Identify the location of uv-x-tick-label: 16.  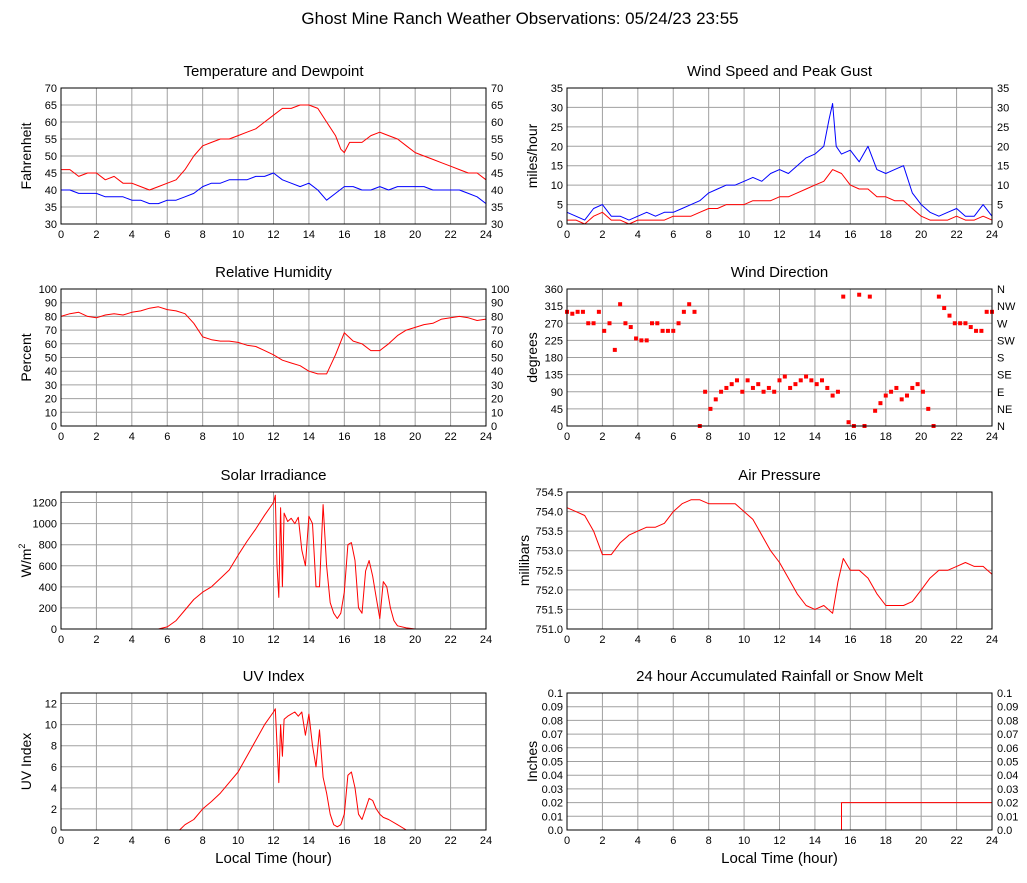
(344, 841).